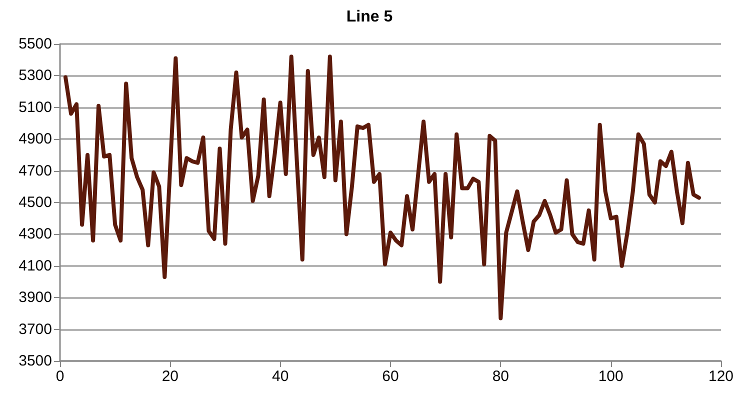 This screenshot has width=739, height=400. I want to click on x-tick-label: 120, so click(721, 376).